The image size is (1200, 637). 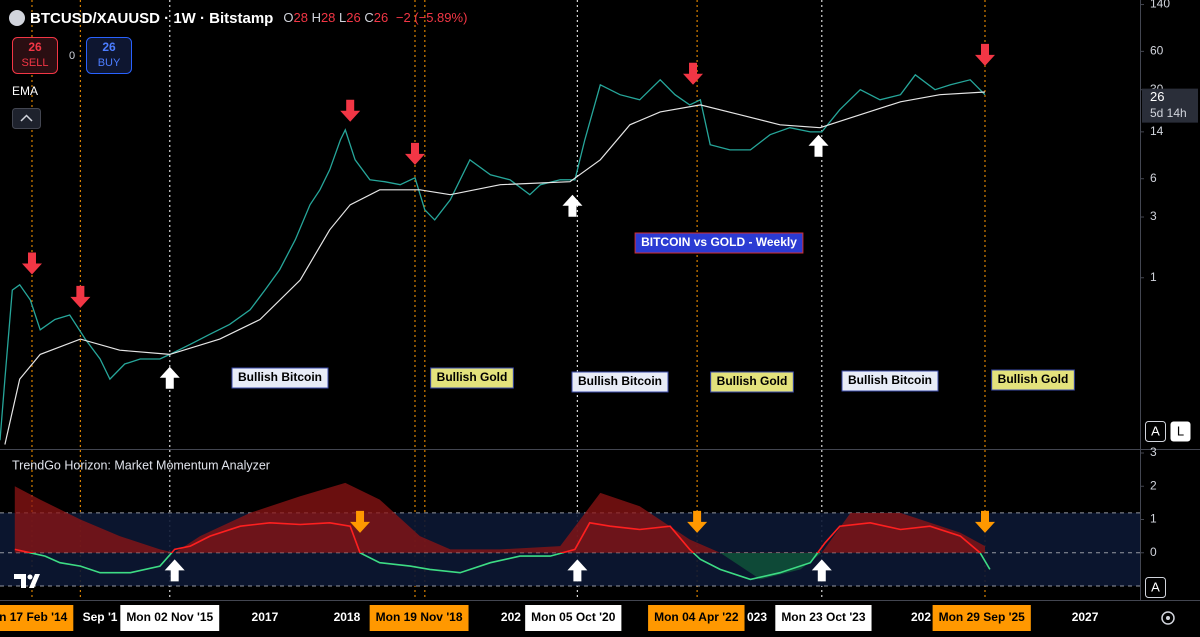 I want to click on x-tick-label: Mon 05 Oct '20, so click(x=573, y=617).